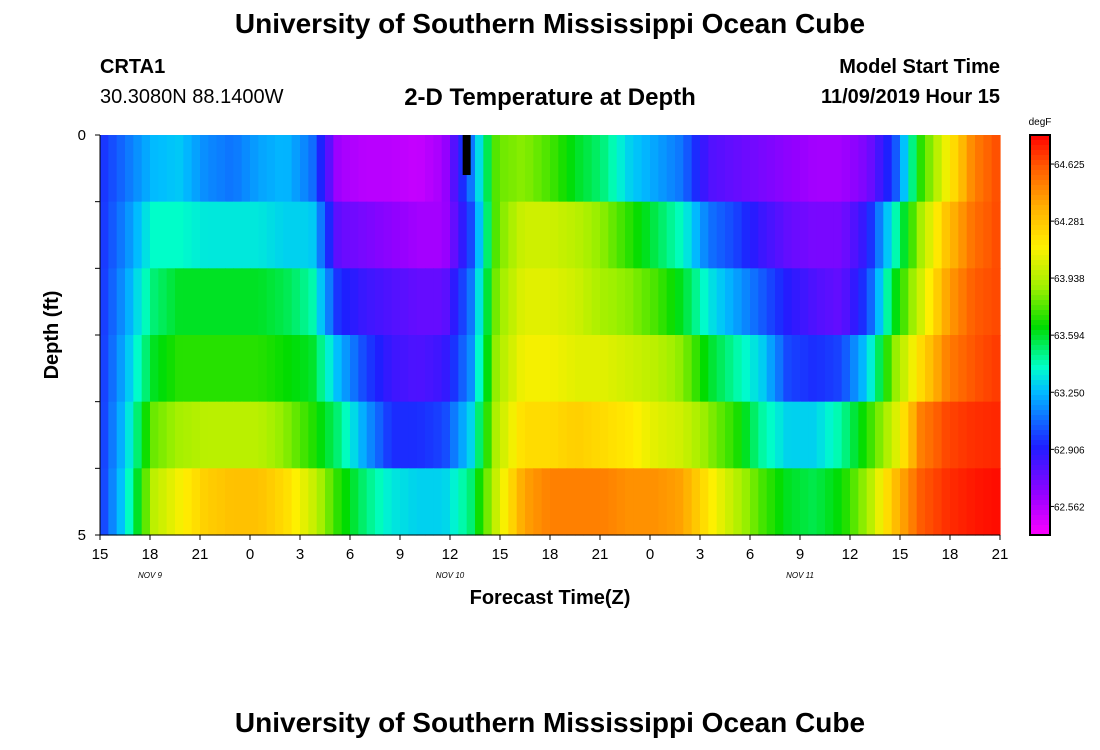 The height and width of the screenshot is (750, 1100). Describe the element at coordinates (450, 554) in the screenshot. I see `x-tick-label: 12` at that location.